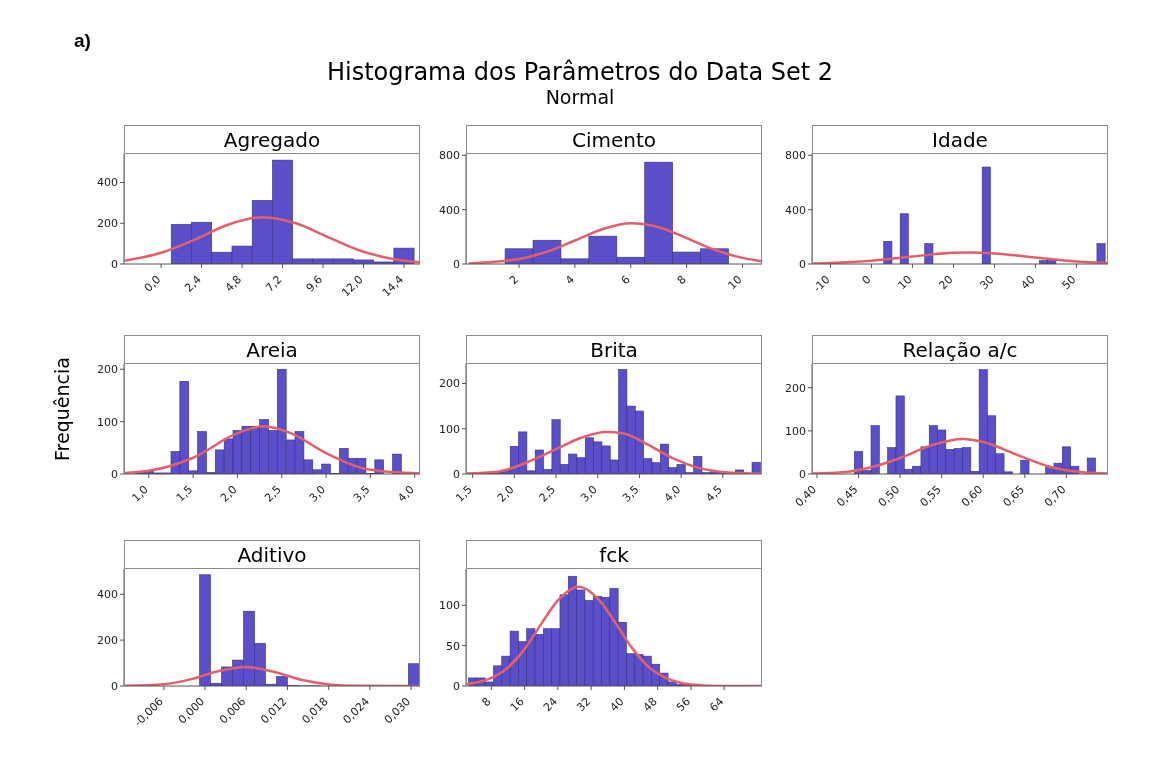 Image resolution: width=1160 pixels, height=773 pixels. I want to click on x-tick-label: 64, so click(717, 704).